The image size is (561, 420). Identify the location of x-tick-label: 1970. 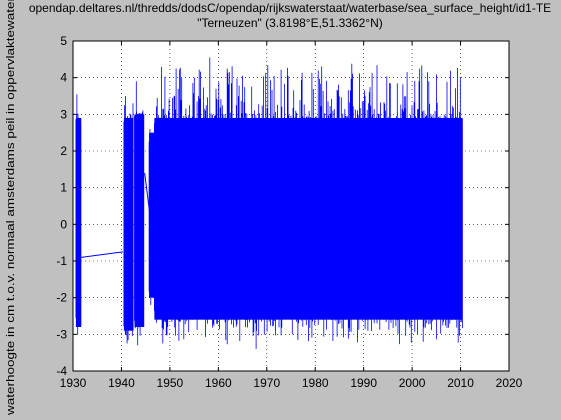
(266, 383).